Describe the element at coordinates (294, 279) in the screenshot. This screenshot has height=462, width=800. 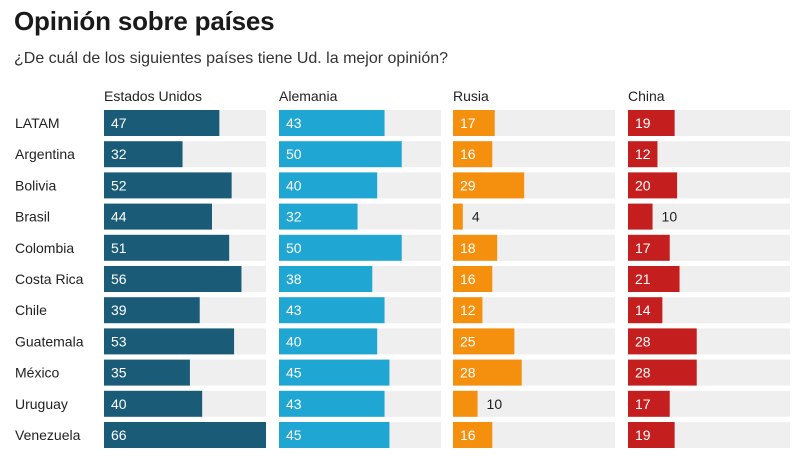
I see `data-label: 38` at that location.